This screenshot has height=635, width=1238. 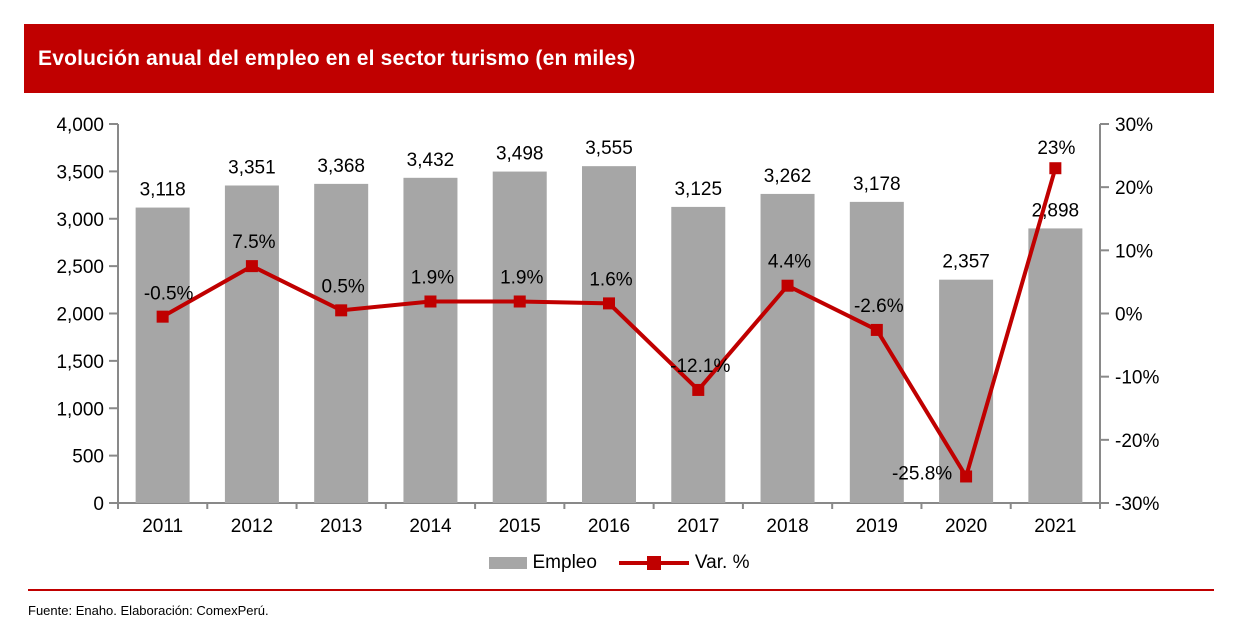 I want to click on left-axis-tick-label: 2,000, so click(x=80, y=315).